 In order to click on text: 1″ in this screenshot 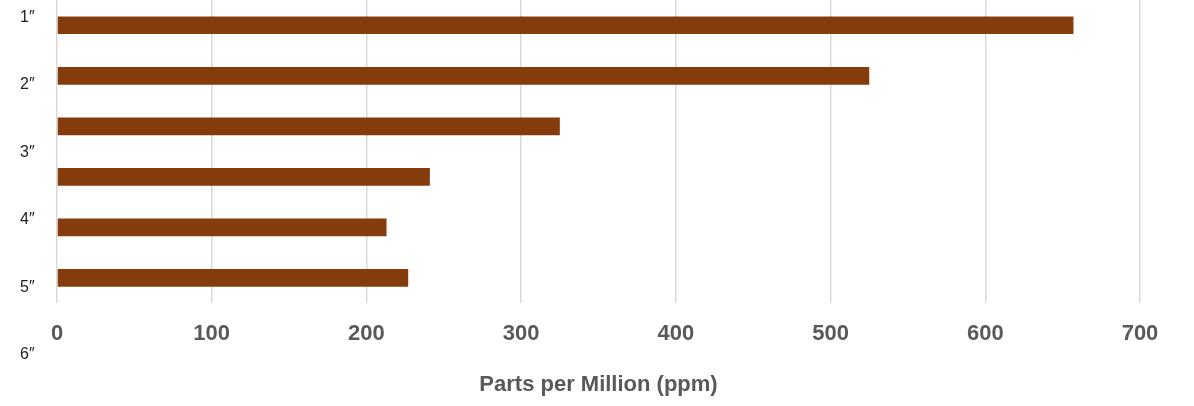, I will do `click(27, 17)`.